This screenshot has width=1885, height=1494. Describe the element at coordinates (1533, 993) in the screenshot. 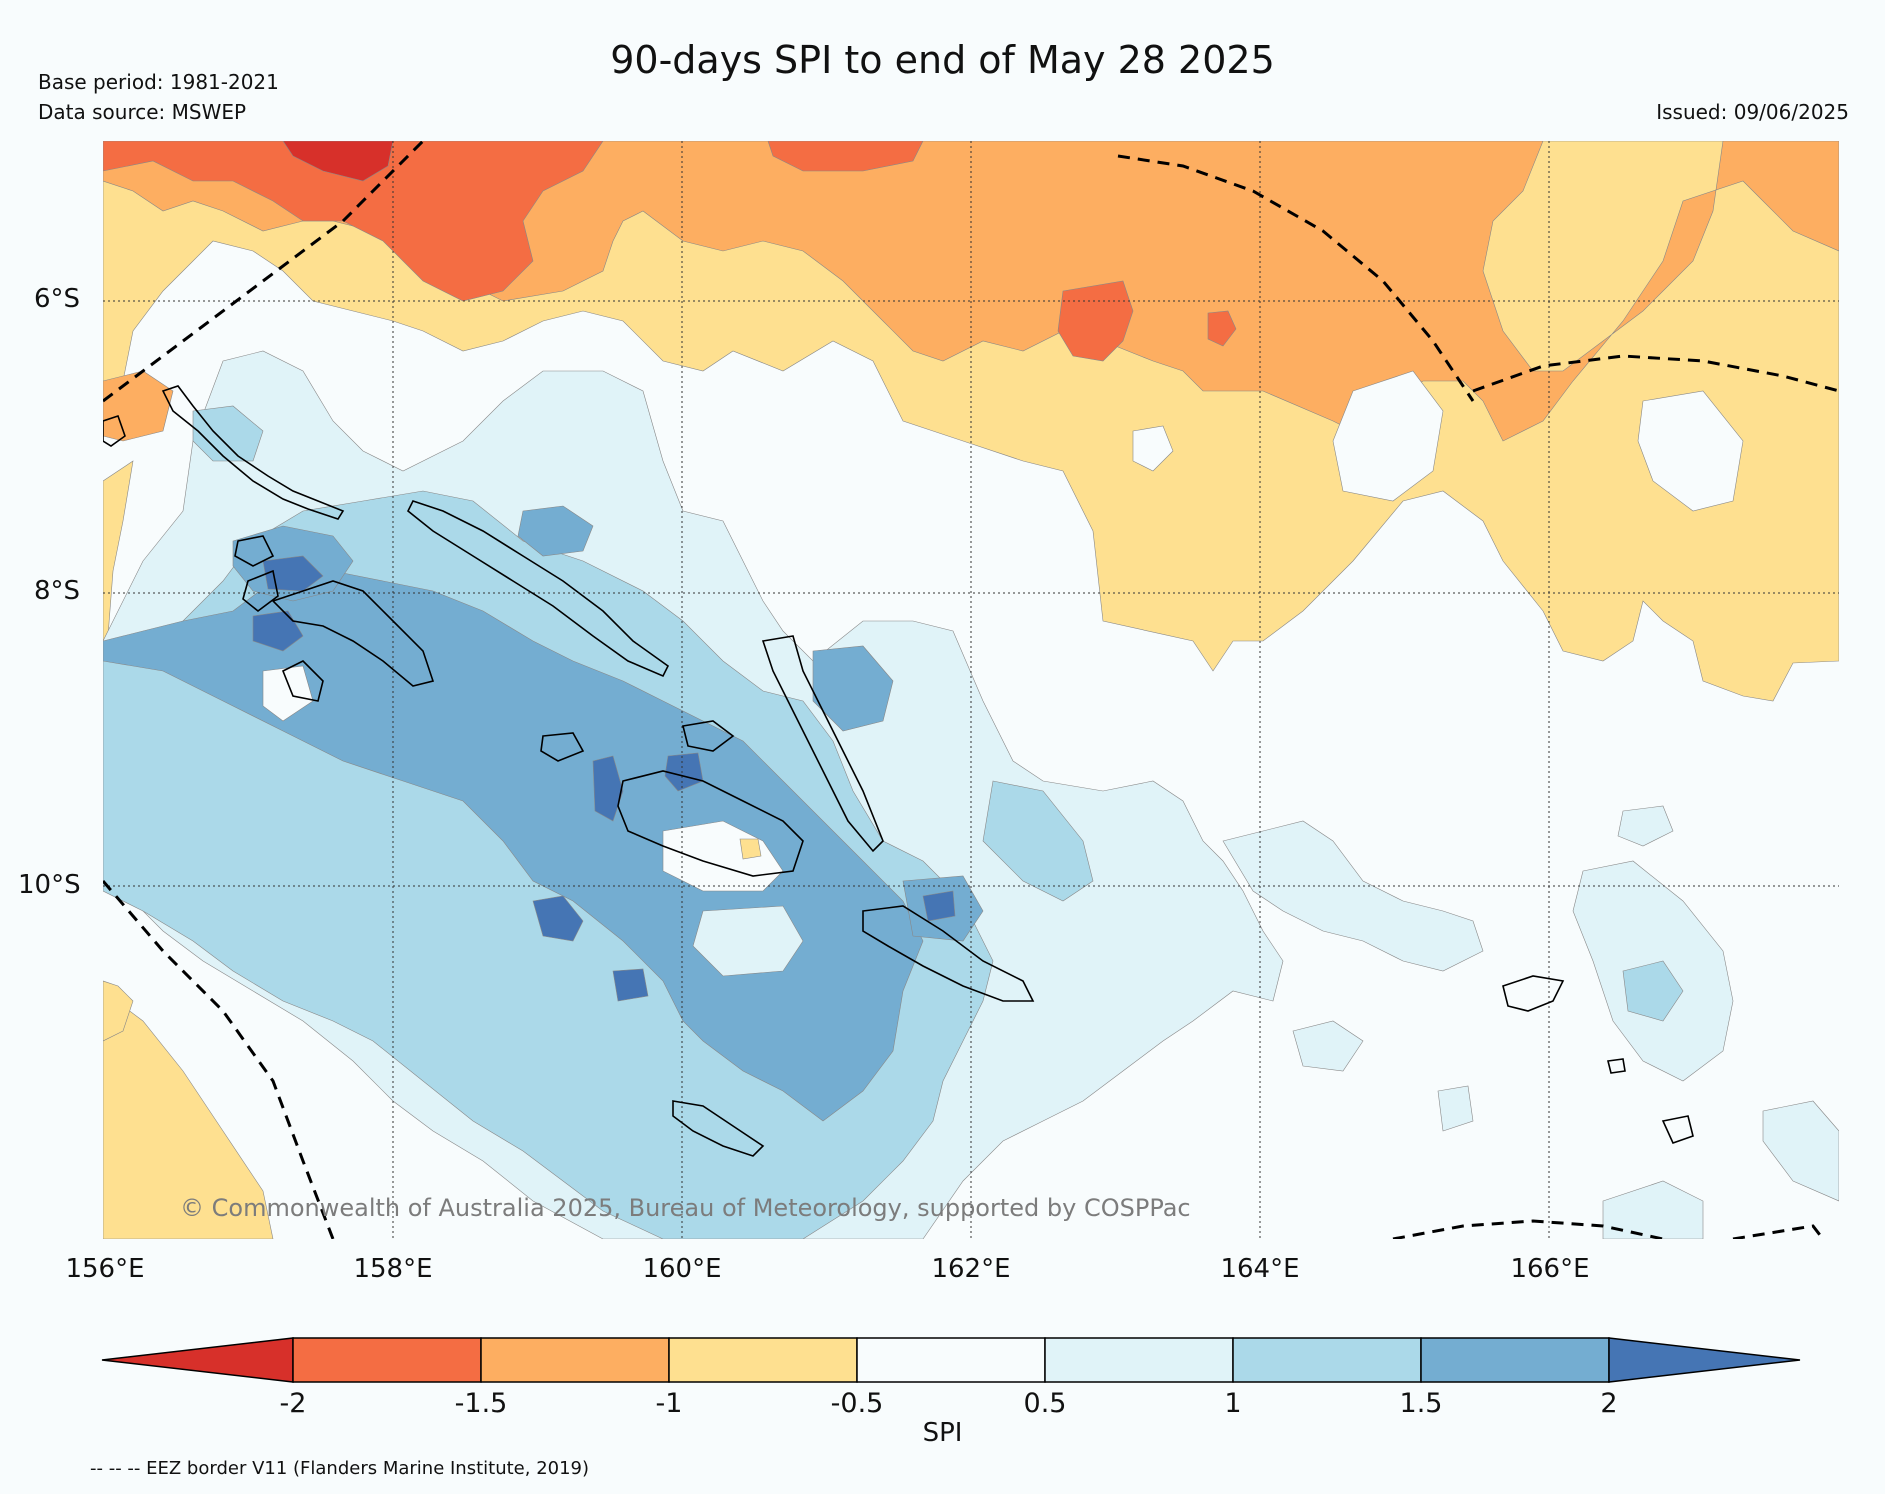

I see `island-santa-cruz` at that location.